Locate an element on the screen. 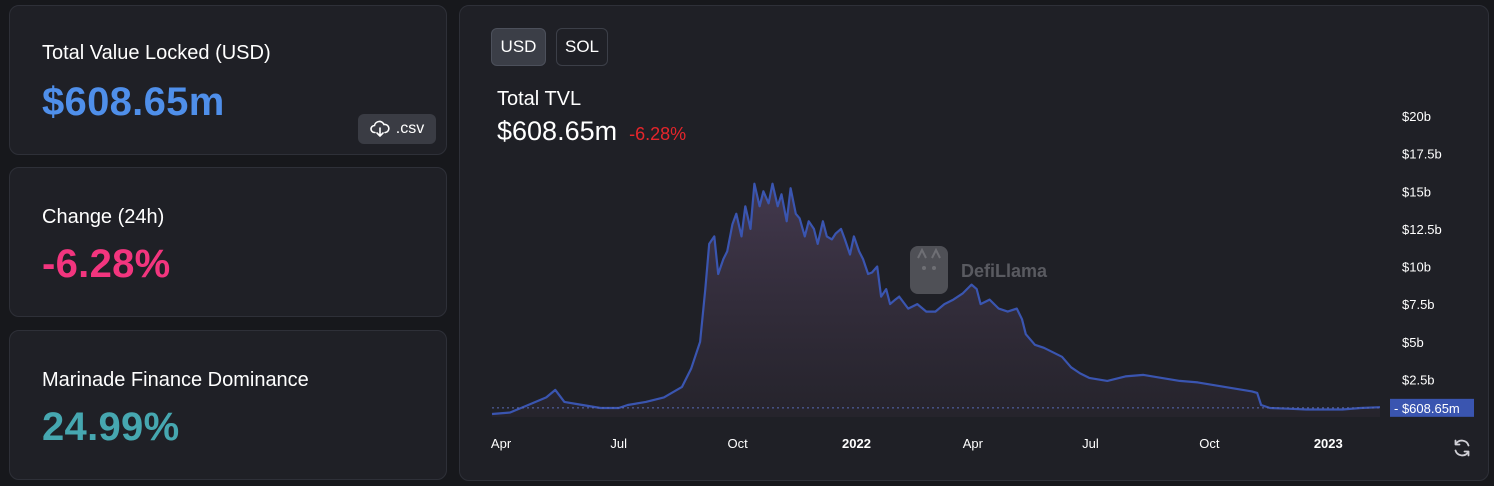  llama-logo-icon is located at coordinates (929, 270).